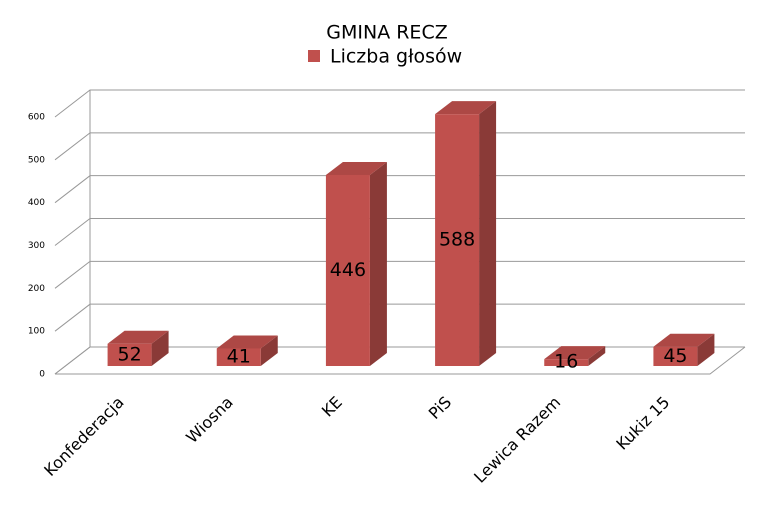 The height and width of the screenshot is (516, 774). I want to click on x-tick-label: PiS, so click(440, 408).